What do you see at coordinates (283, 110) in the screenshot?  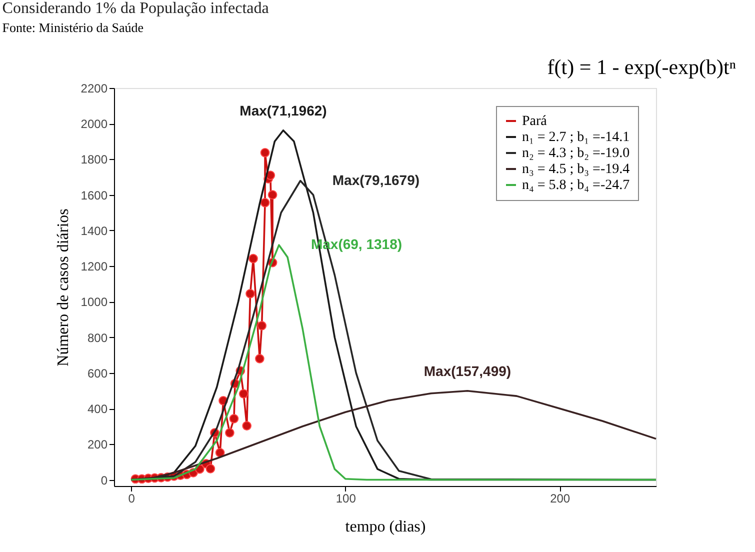 I see `annotation: Max(71,1962)` at bounding box center [283, 110].